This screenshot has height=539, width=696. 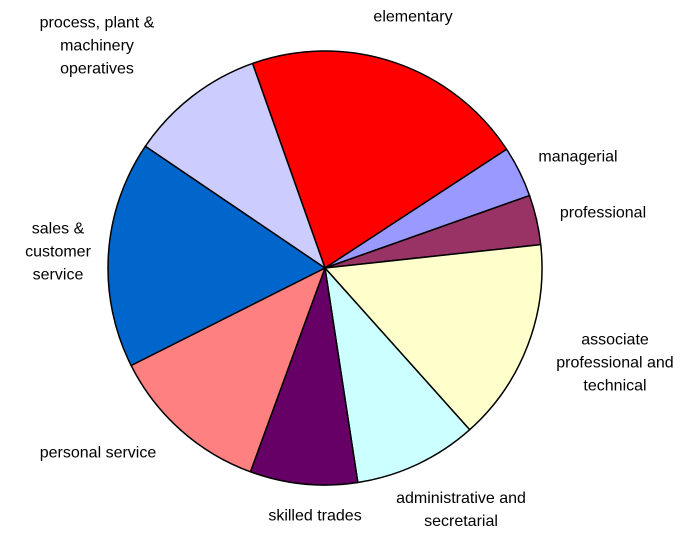 What do you see at coordinates (58, 252) in the screenshot?
I see `slice-label: sales & customer service` at bounding box center [58, 252].